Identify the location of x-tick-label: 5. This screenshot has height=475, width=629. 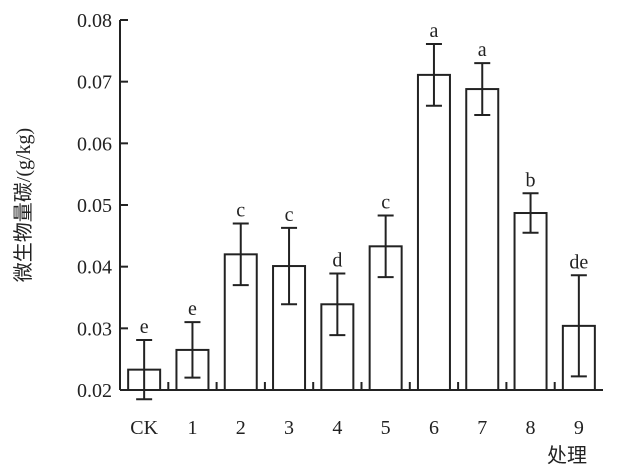
(386, 428).